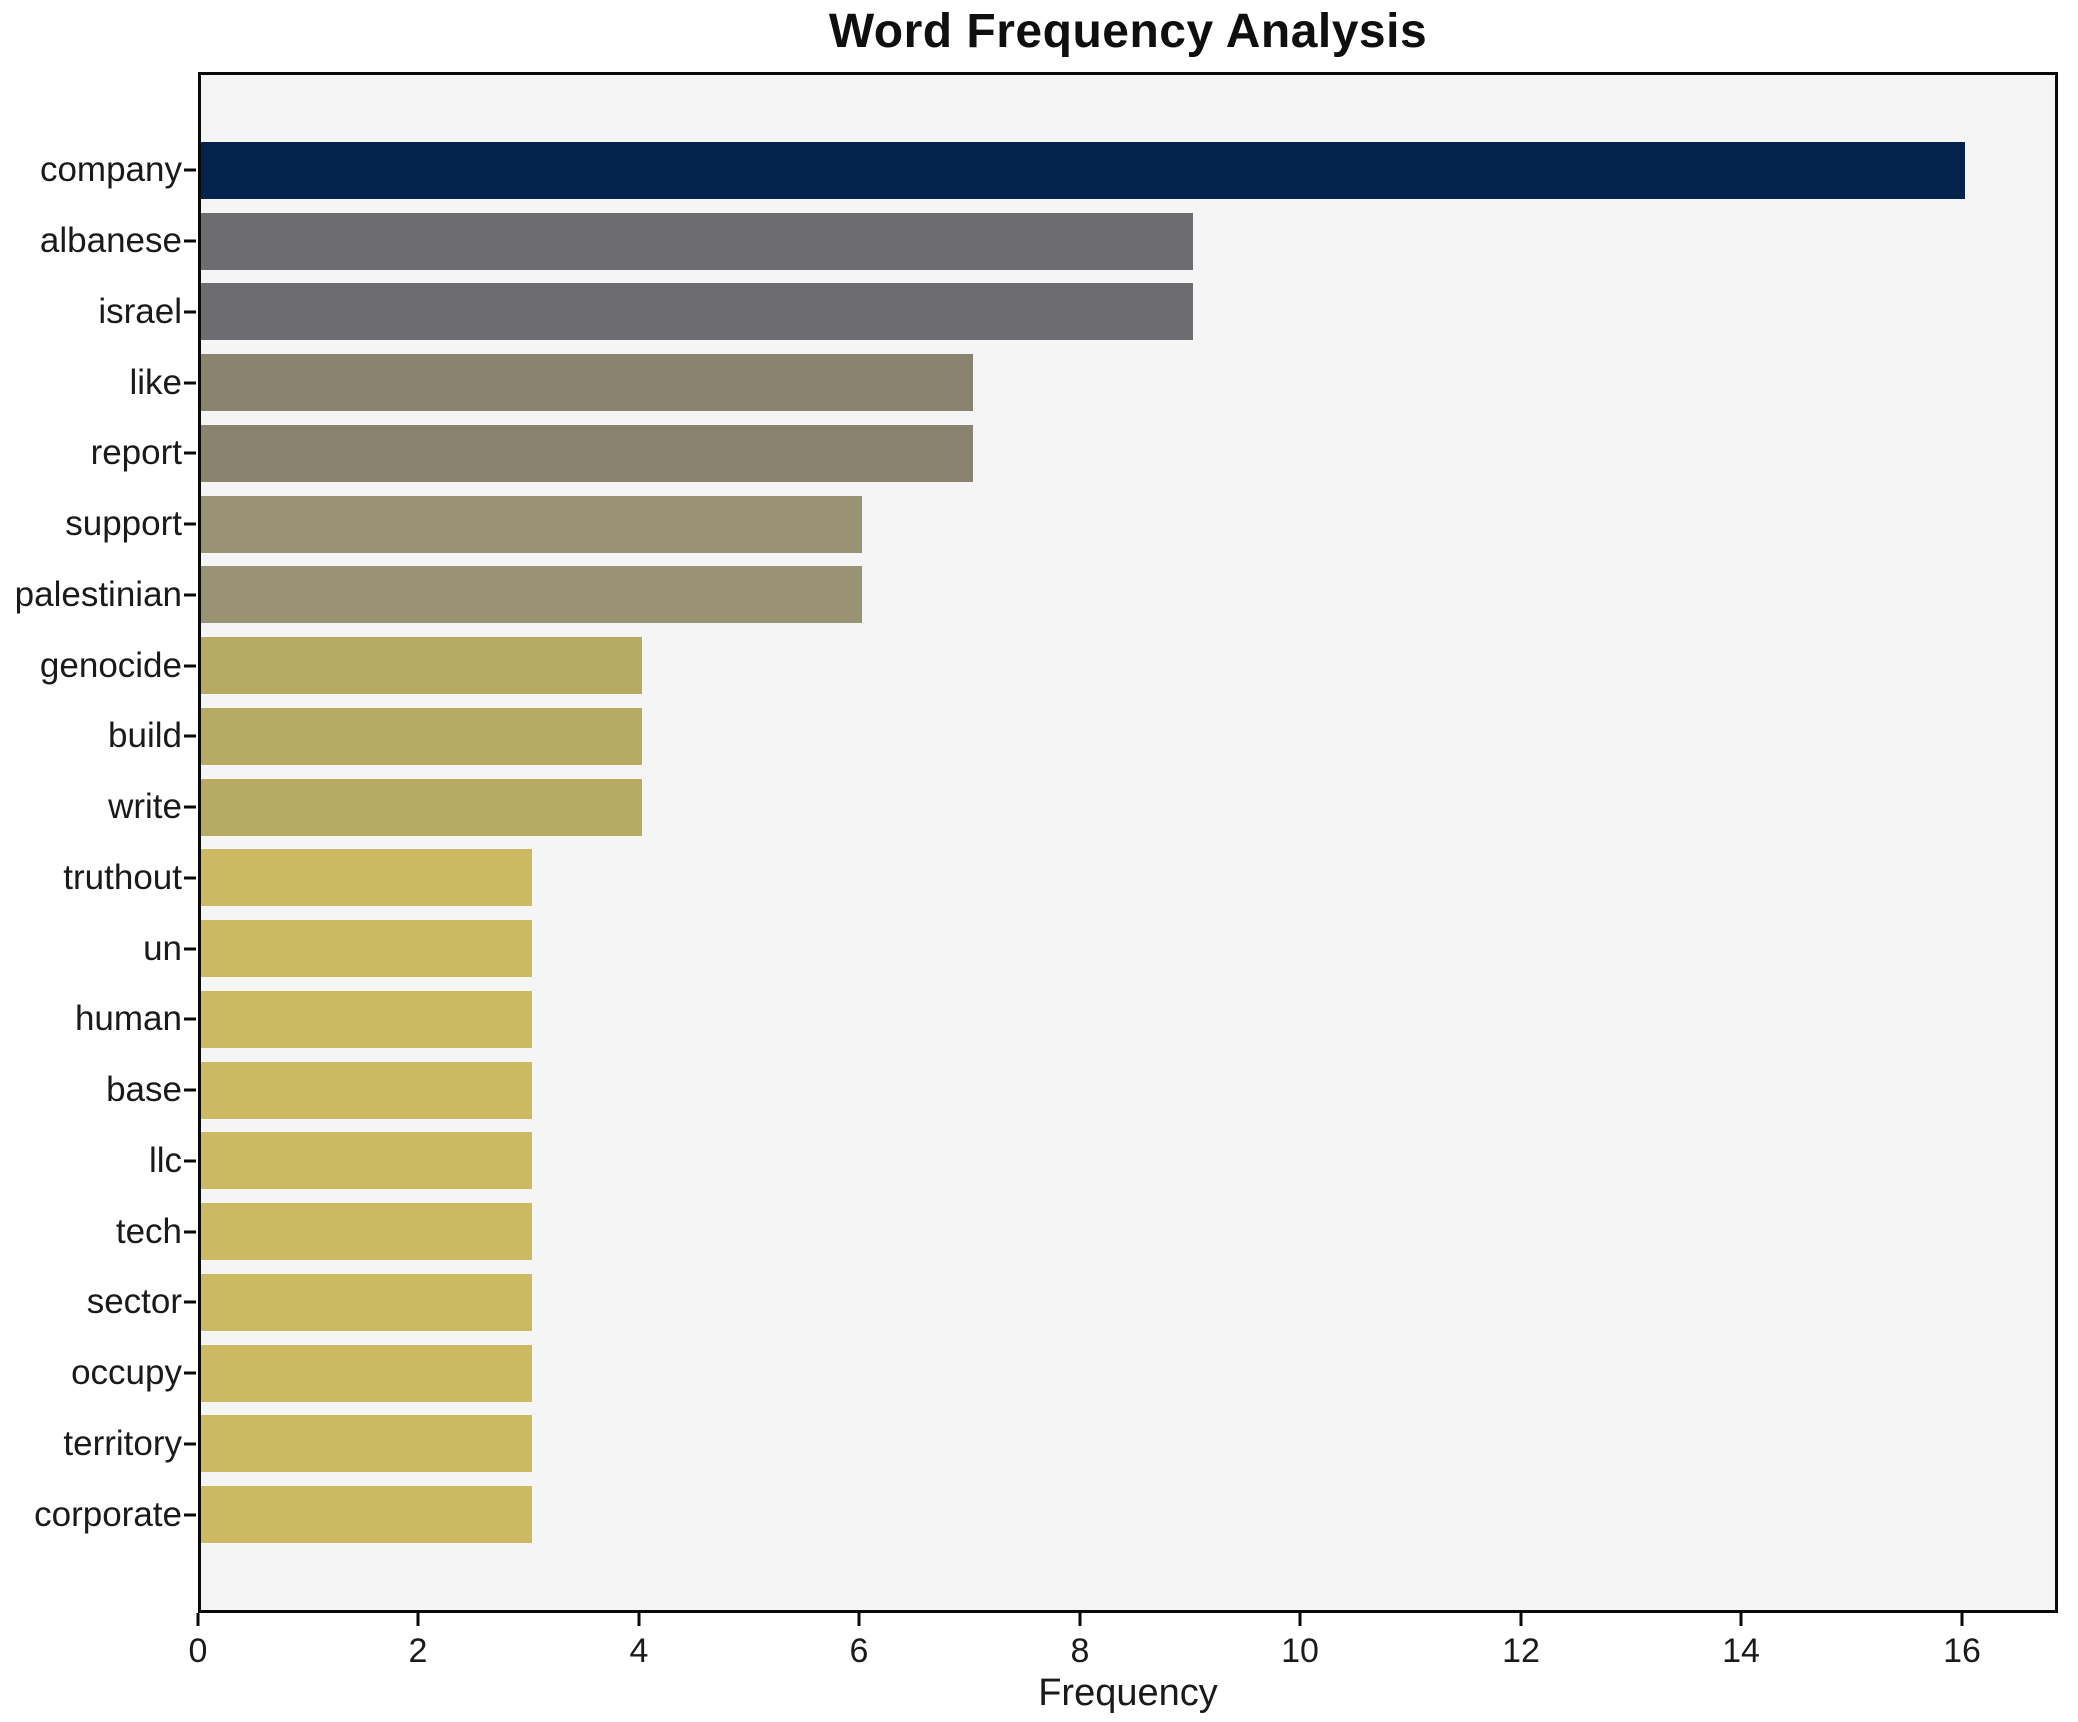 The width and height of the screenshot is (2078, 1722). I want to click on chart-title: Word Frequency Analysis, so click(1128, 31).